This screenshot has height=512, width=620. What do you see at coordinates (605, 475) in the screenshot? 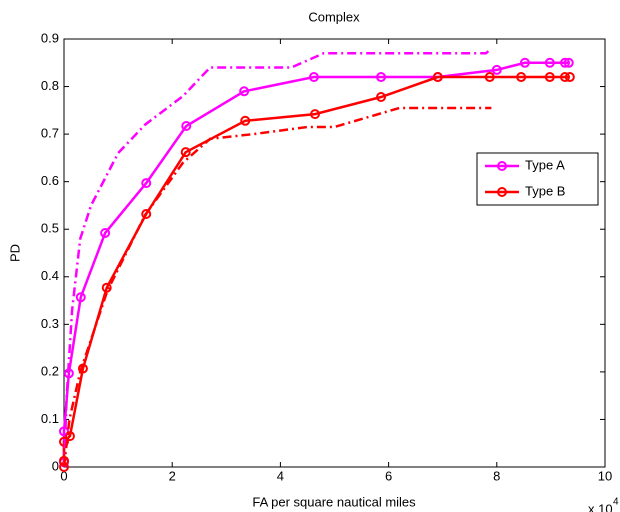
I see `x-tick-label: 10` at bounding box center [605, 475].